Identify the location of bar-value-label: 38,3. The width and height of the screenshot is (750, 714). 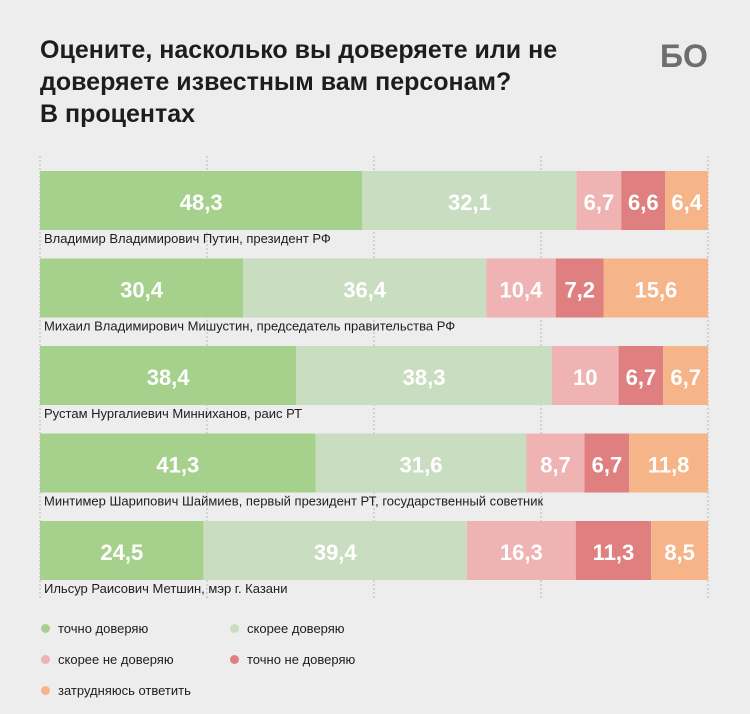
(424, 377).